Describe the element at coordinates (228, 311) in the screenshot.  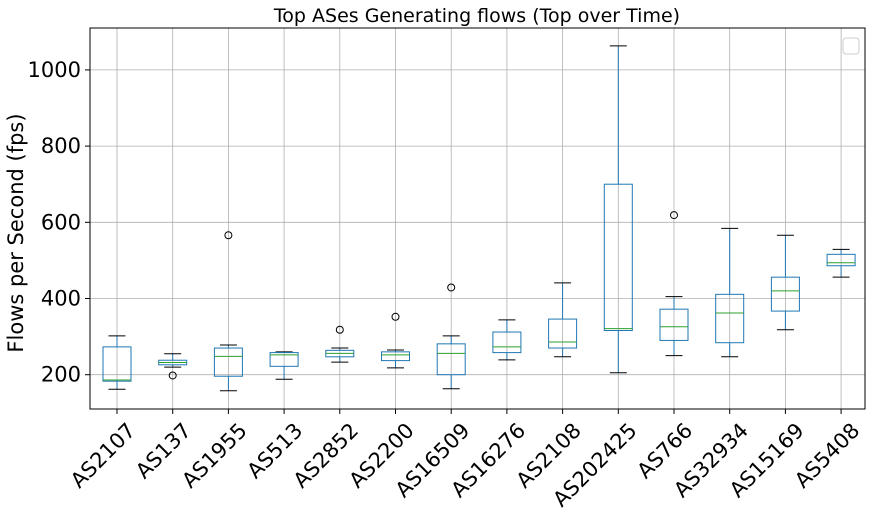
I see `box-as1955` at that location.